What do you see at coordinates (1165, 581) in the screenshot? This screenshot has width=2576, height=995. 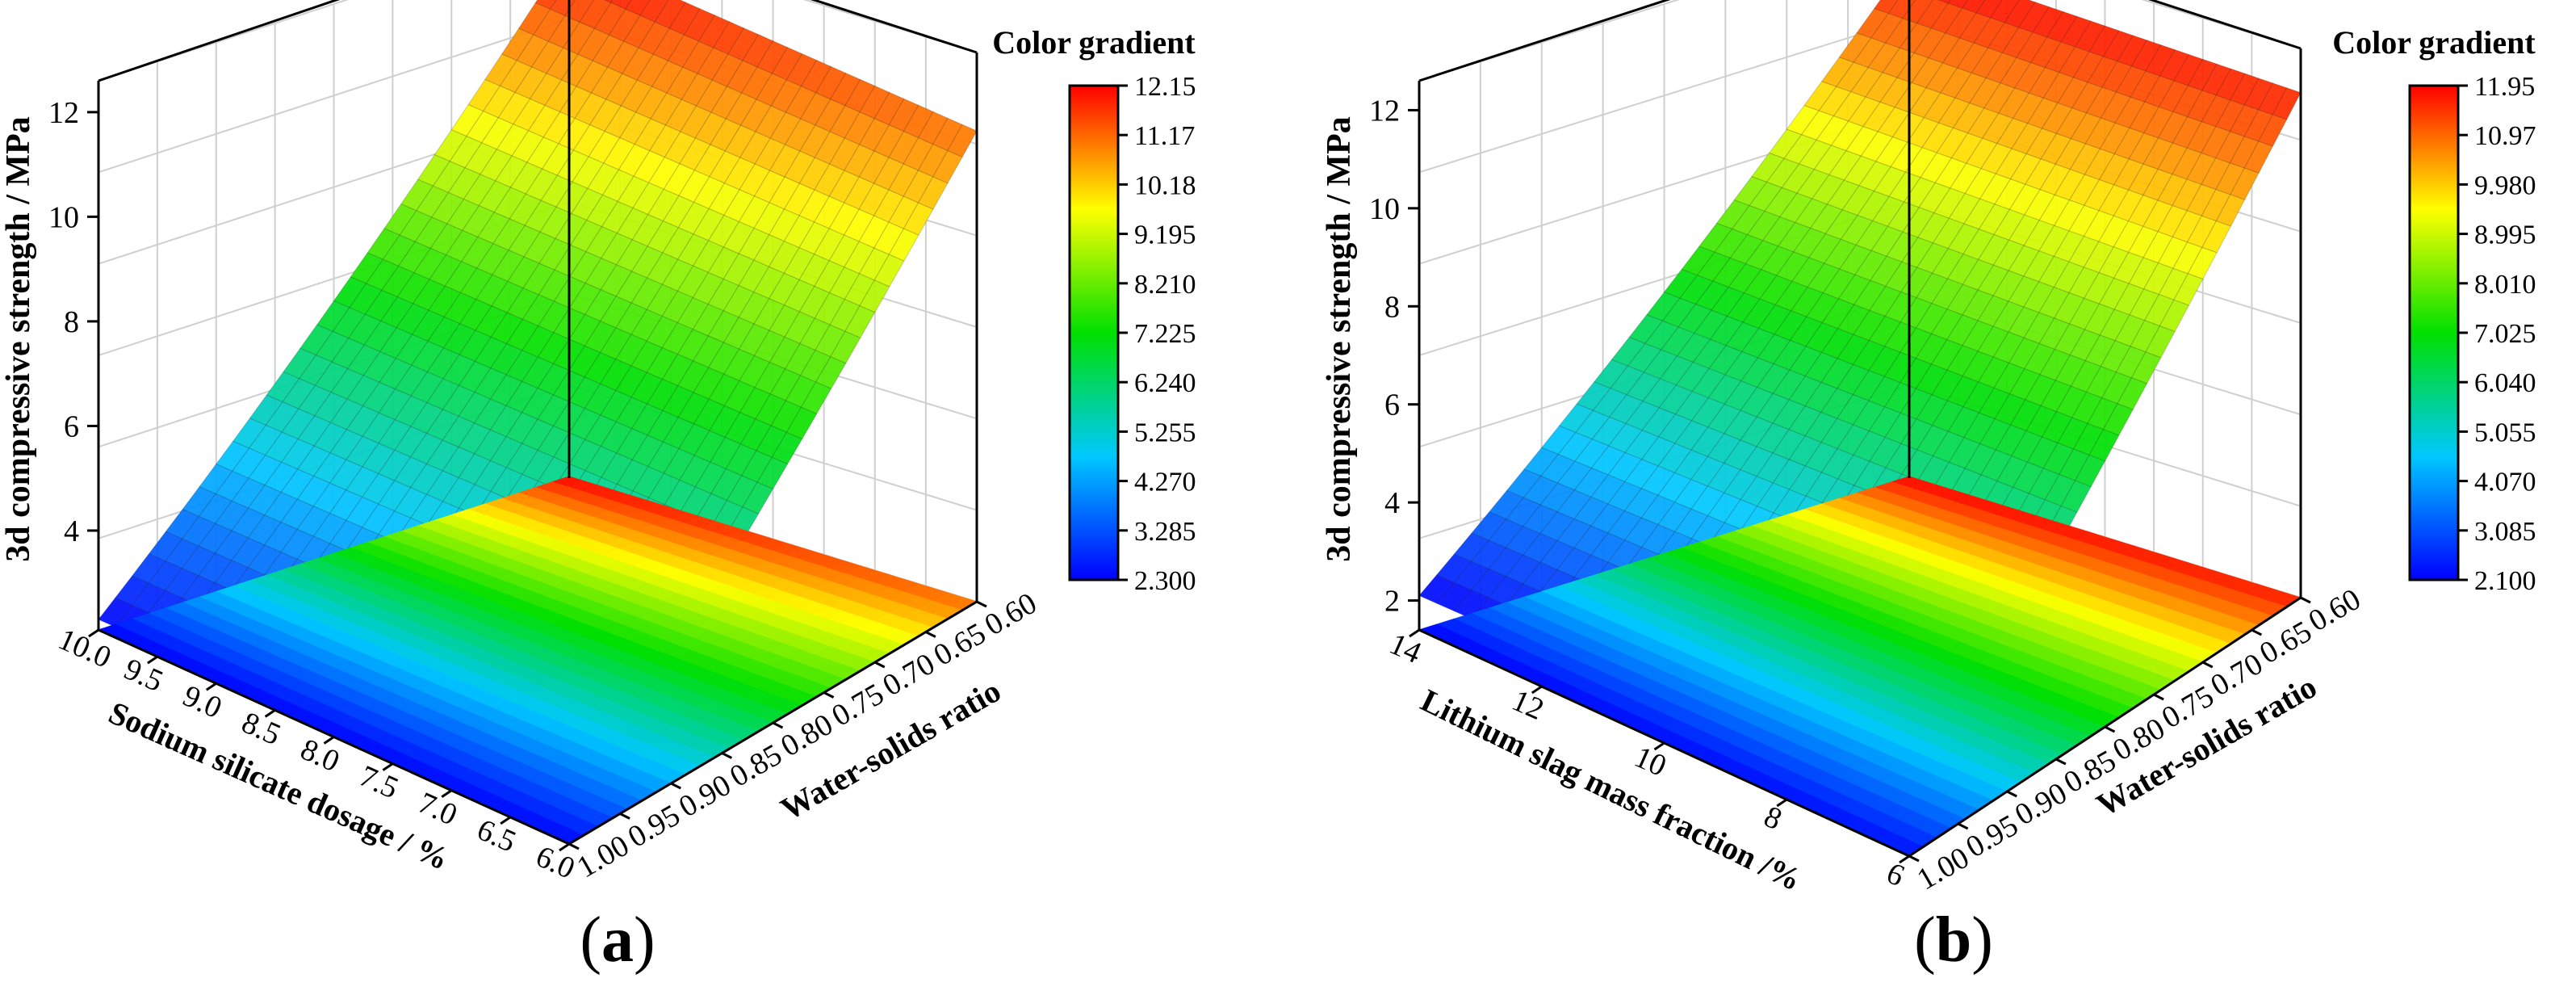 I see `colorbar-tick-label: 2.300` at bounding box center [1165, 581].